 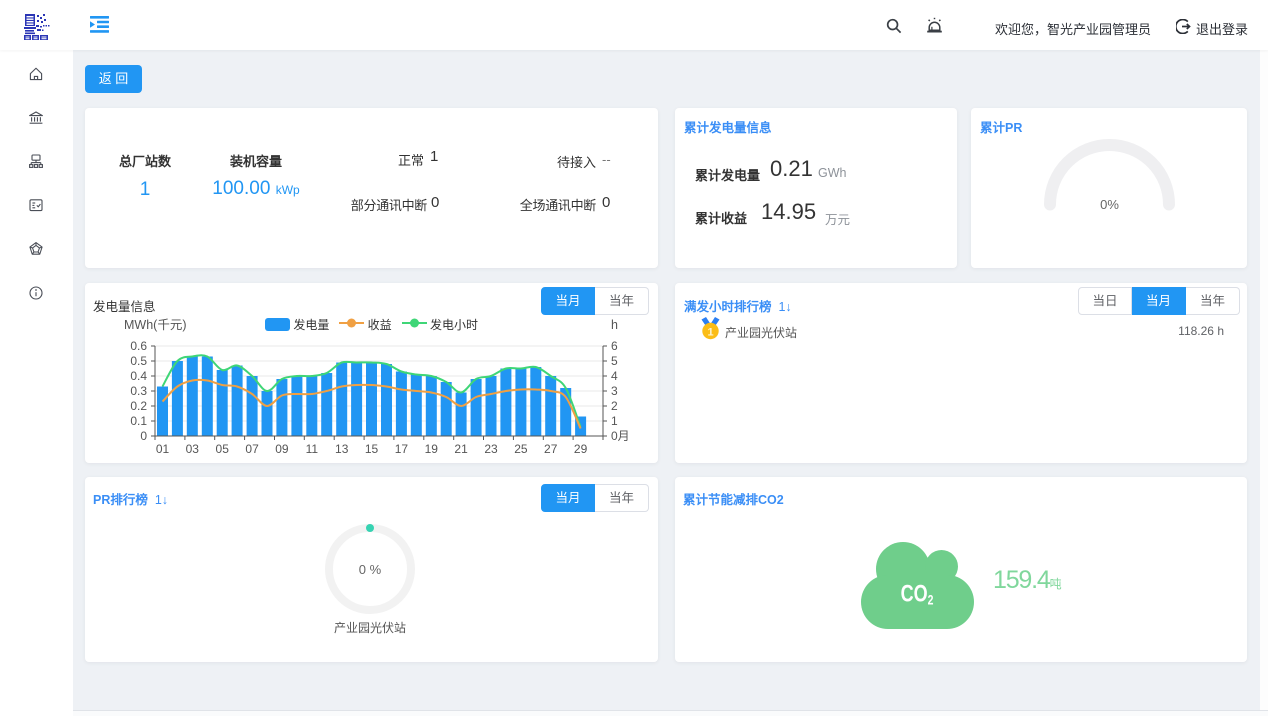 What do you see at coordinates (432, 449) in the screenshot?
I see `svg-text: 19` at bounding box center [432, 449].